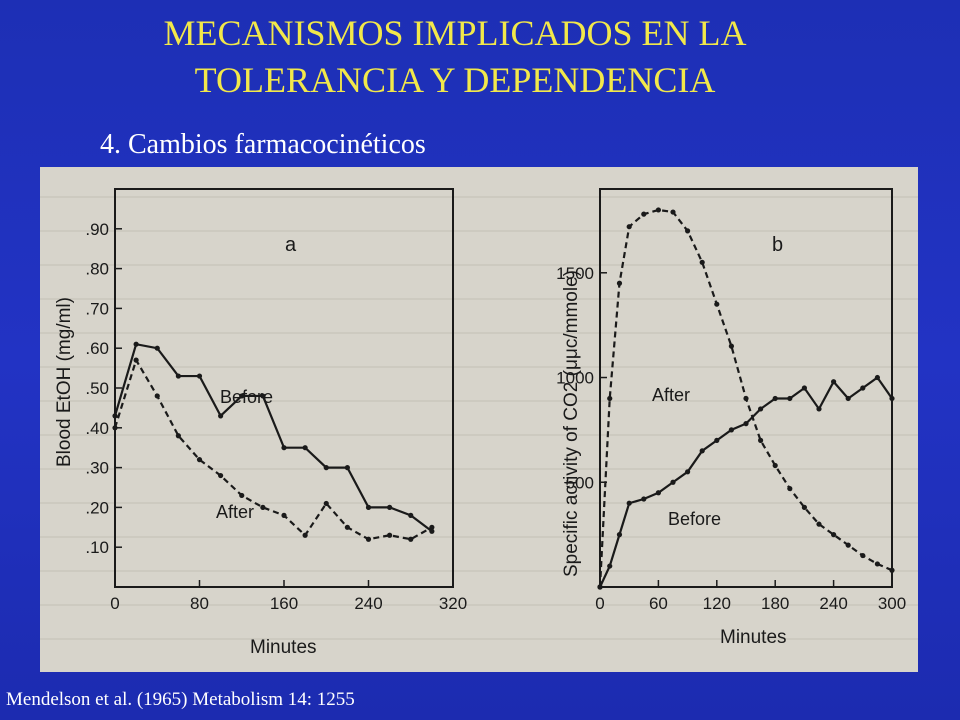 Image resolution: width=960 pixels, height=720 pixels. I want to click on panel-a-xtick-label: 320, so click(453, 603).